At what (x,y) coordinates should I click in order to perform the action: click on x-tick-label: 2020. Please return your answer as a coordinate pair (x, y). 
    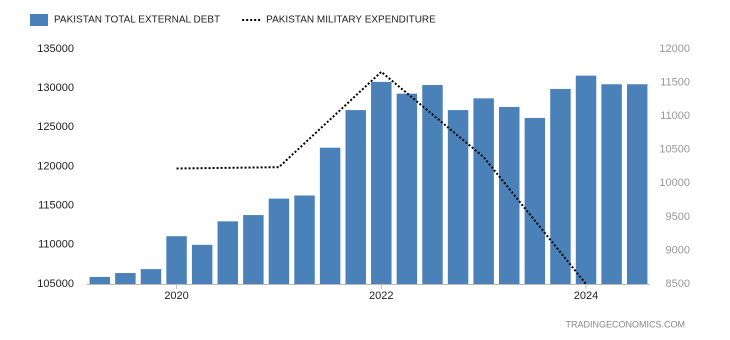
    Looking at the image, I should click on (176, 296).